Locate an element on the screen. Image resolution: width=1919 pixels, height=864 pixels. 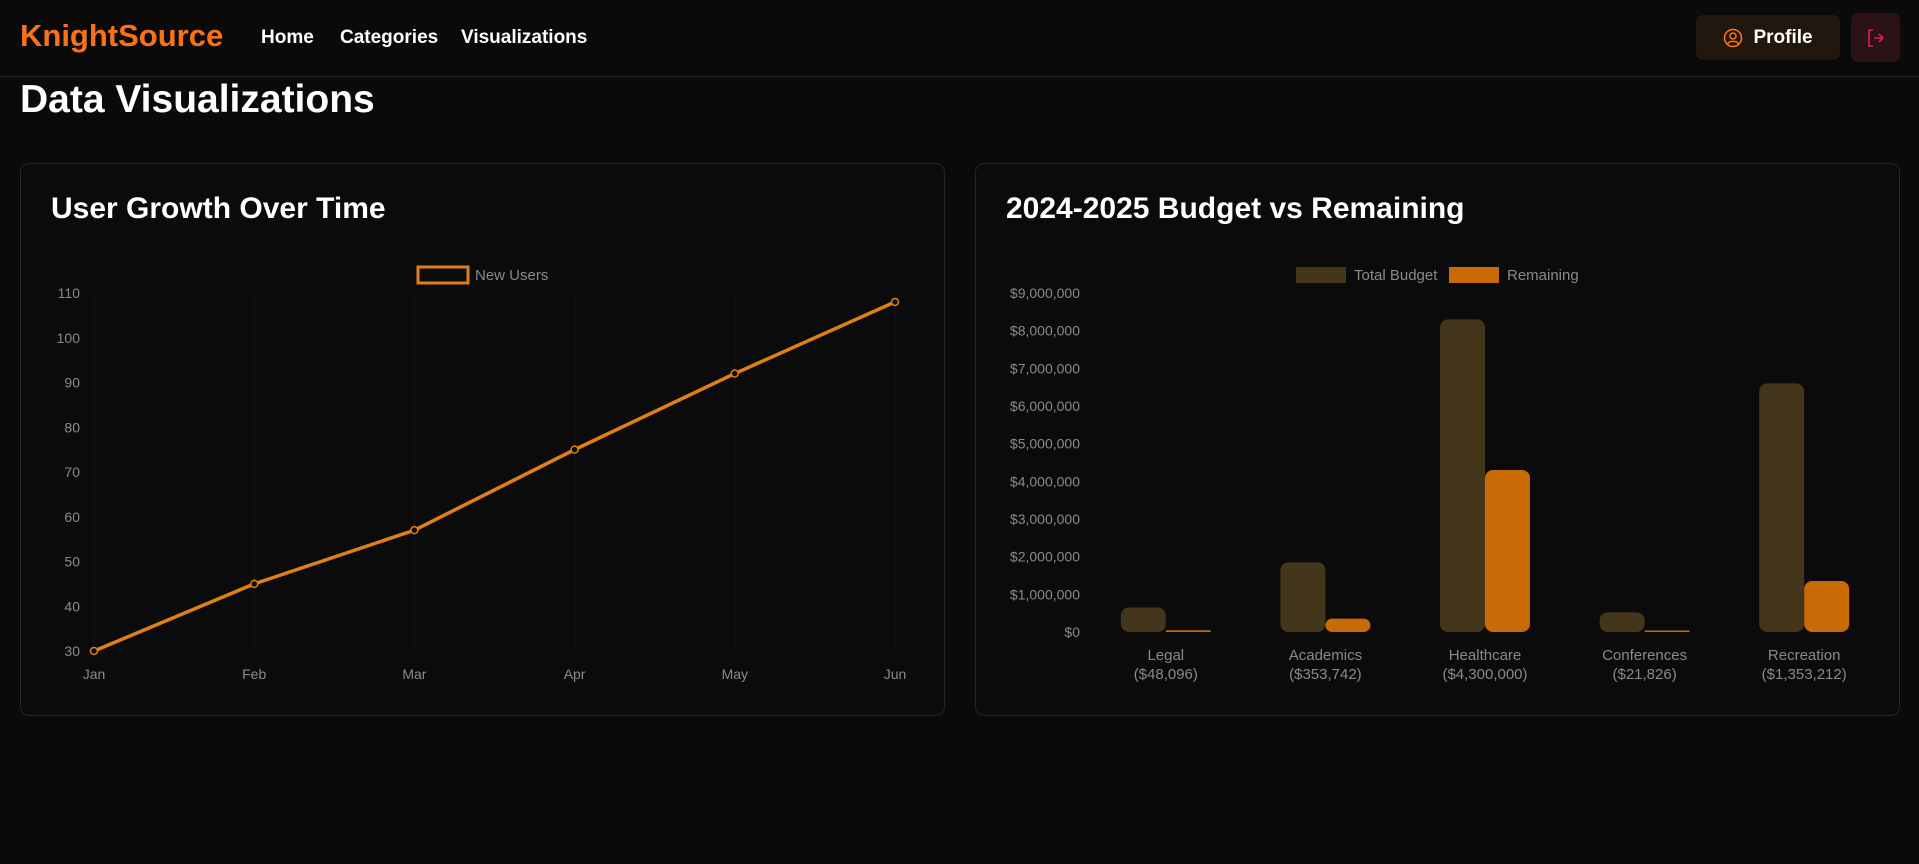
page-title: Data Visualizations is located at coordinates (197, 99).